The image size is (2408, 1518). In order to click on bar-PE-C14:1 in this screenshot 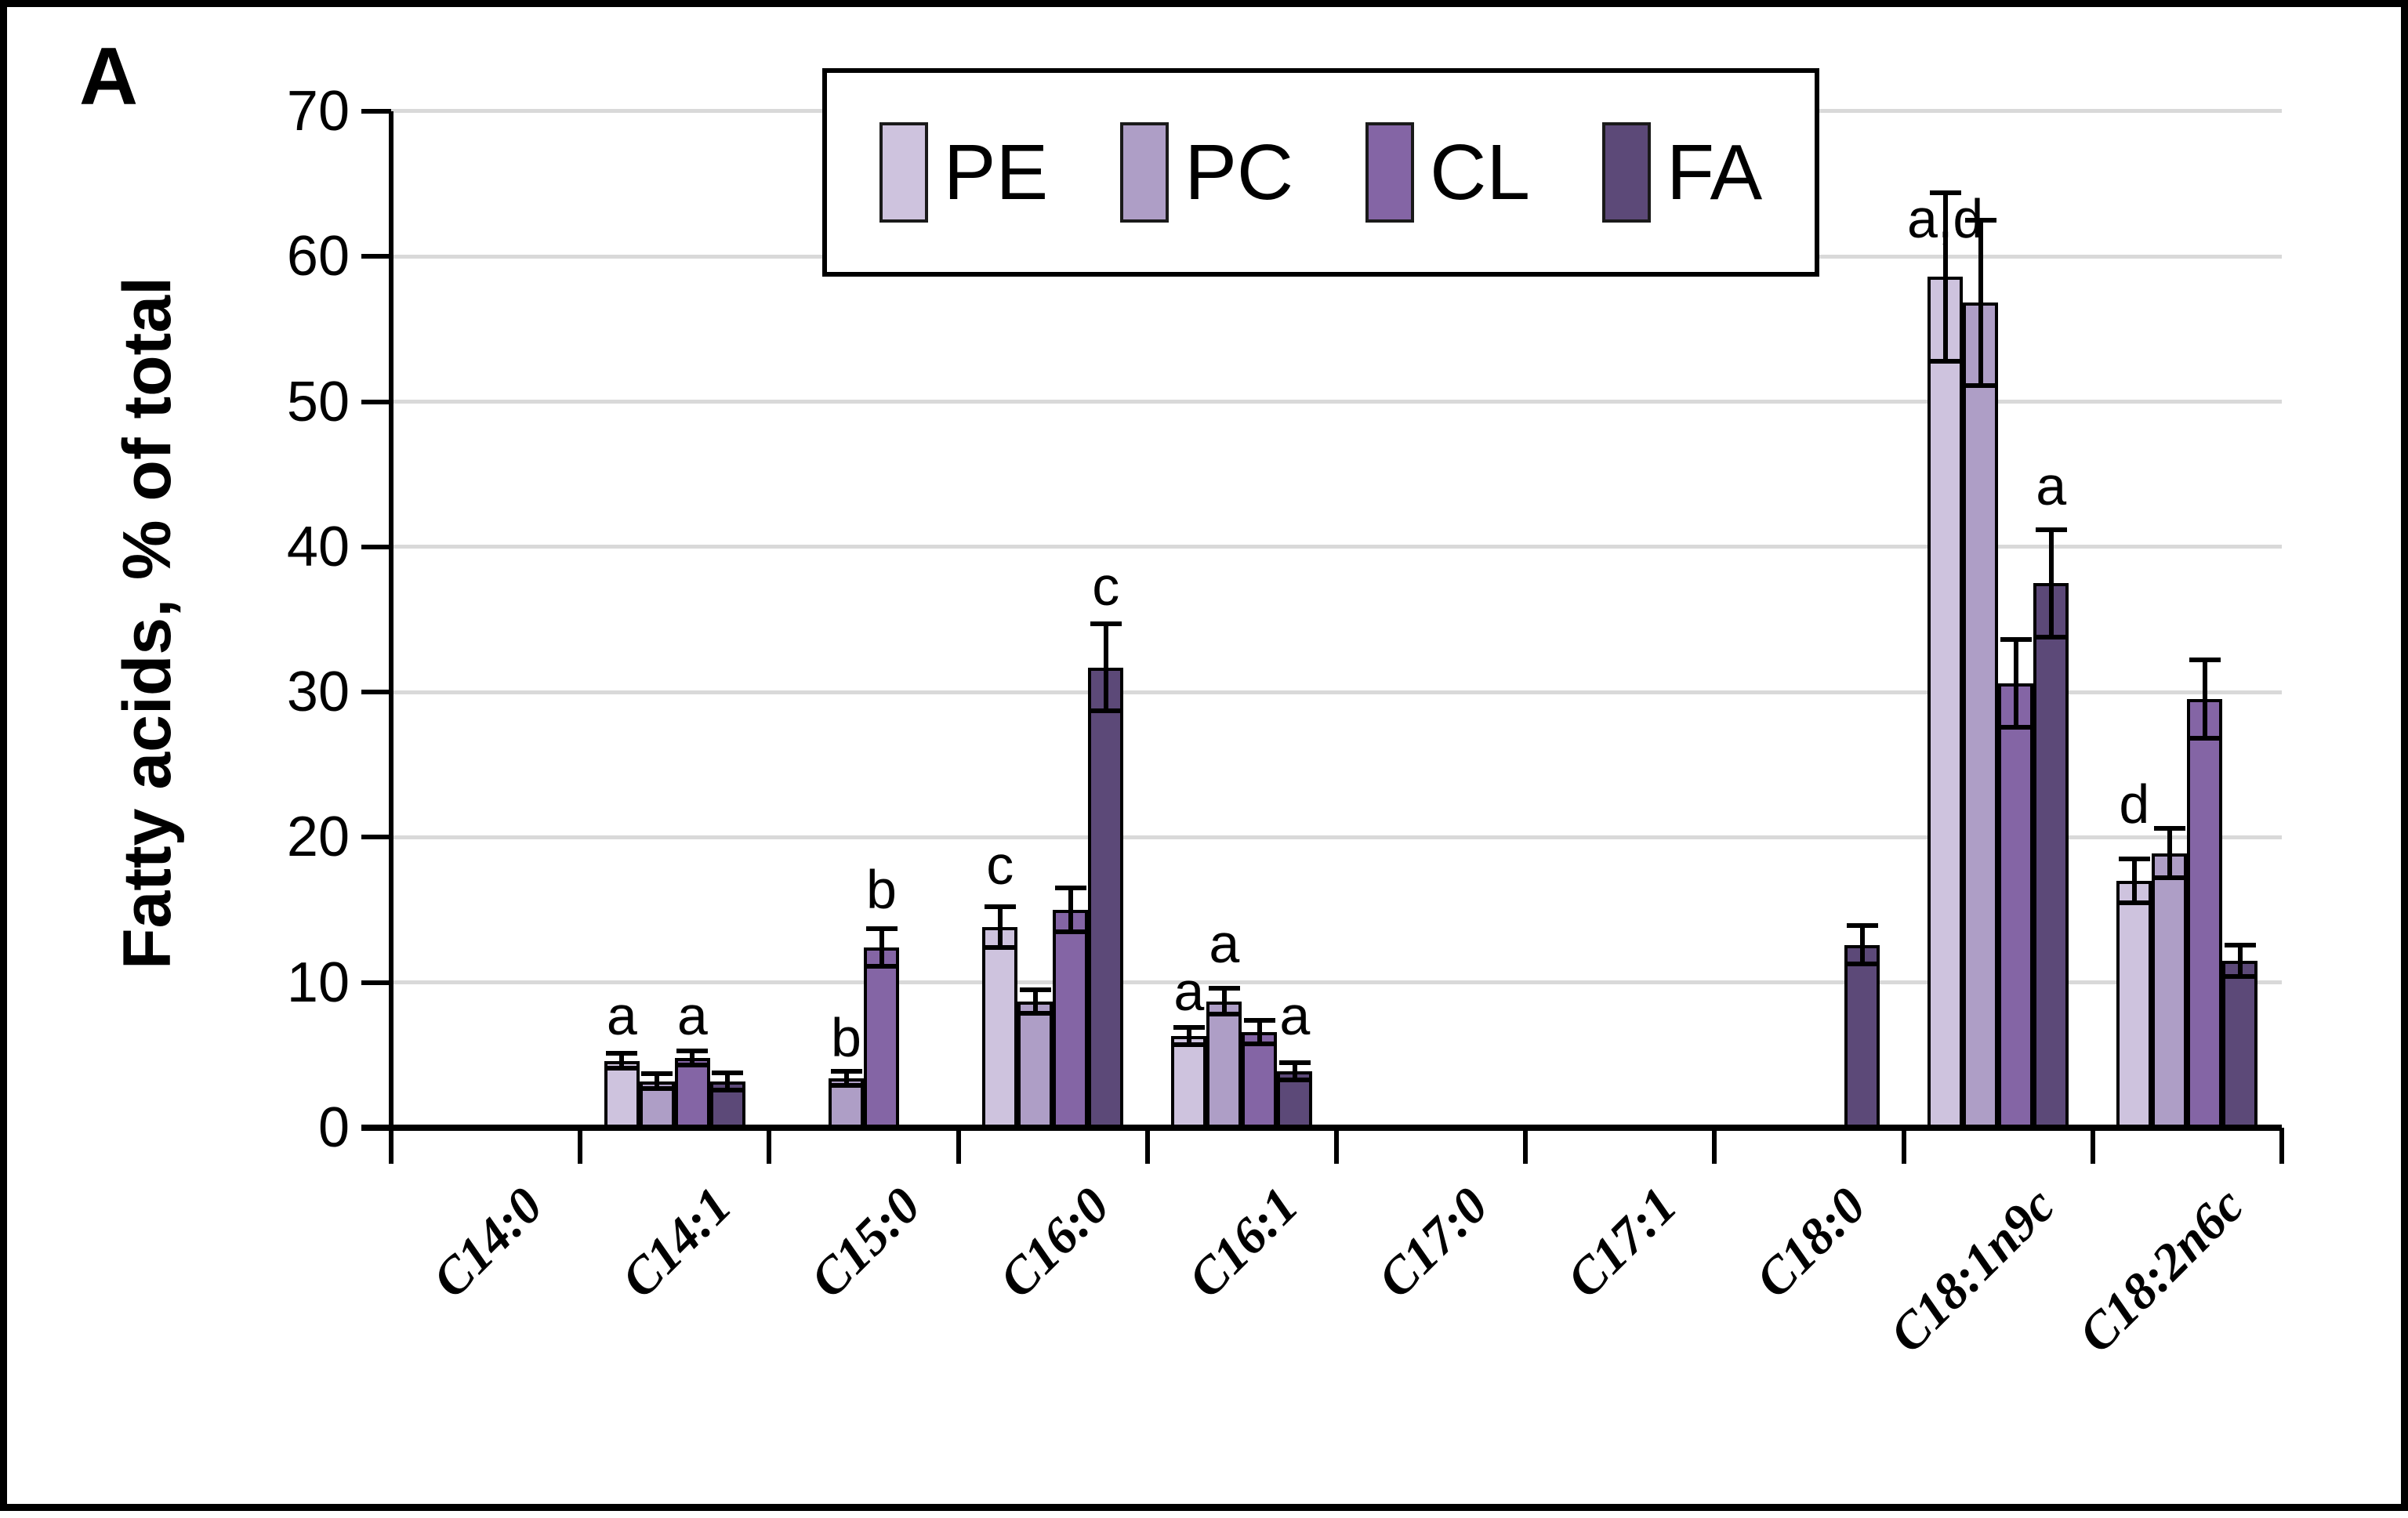, I will do `click(622, 1094)`.